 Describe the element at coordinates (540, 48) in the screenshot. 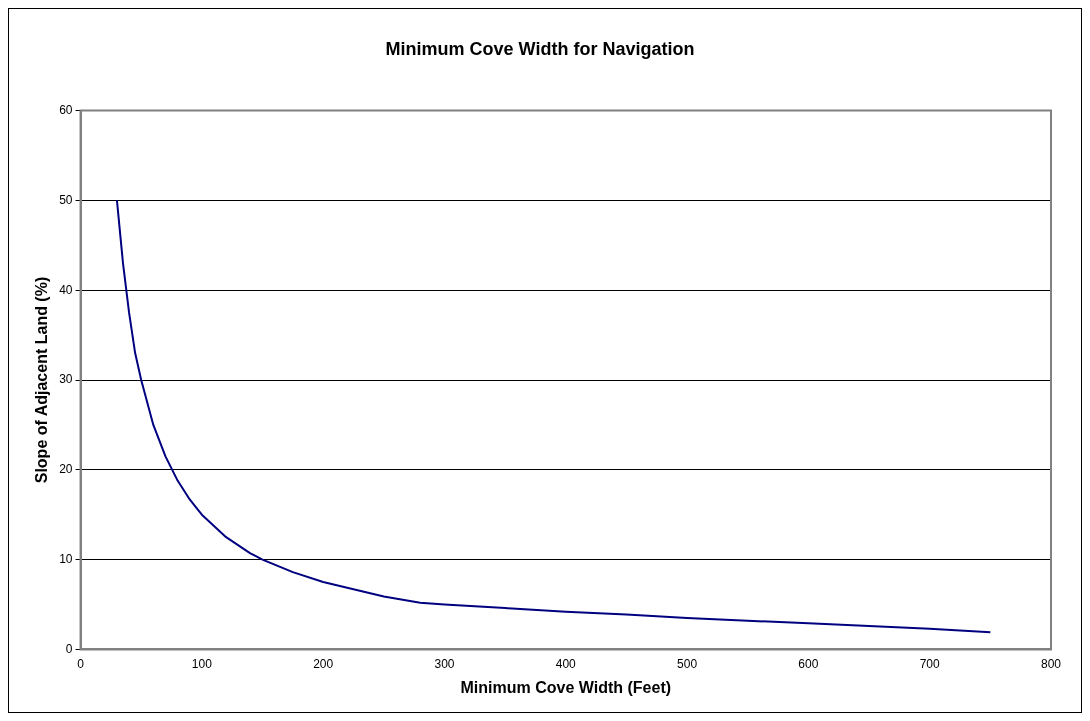

I see `chart-title: Minimum Cove Width for Navigation` at that location.